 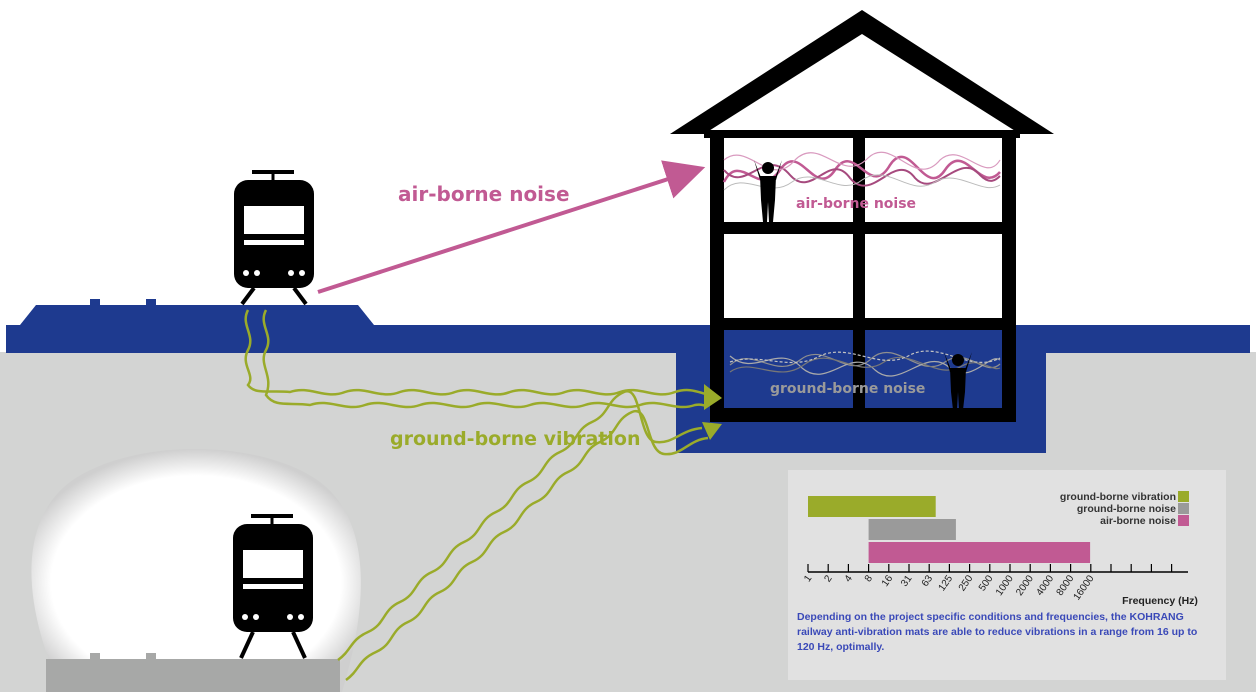 I want to click on axis-title: Frequency (Hz), so click(x=1160, y=601).